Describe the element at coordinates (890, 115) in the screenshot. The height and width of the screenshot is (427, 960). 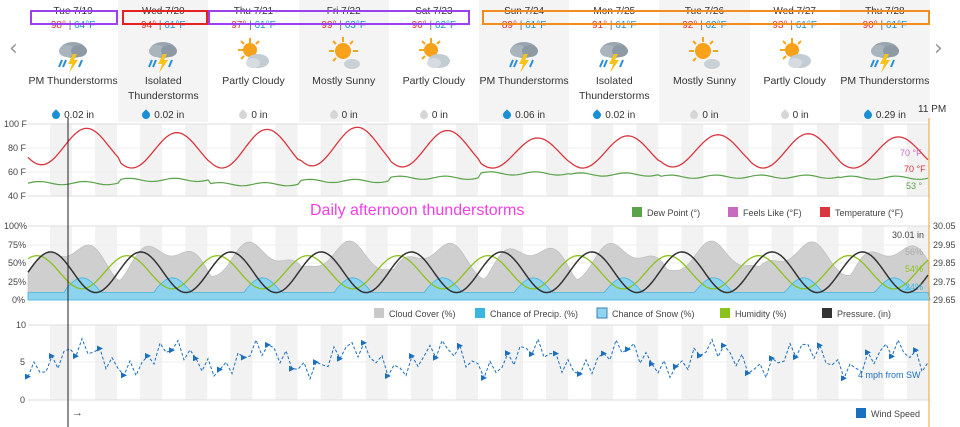
I see `precip-amount: 0.29 in` at that location.